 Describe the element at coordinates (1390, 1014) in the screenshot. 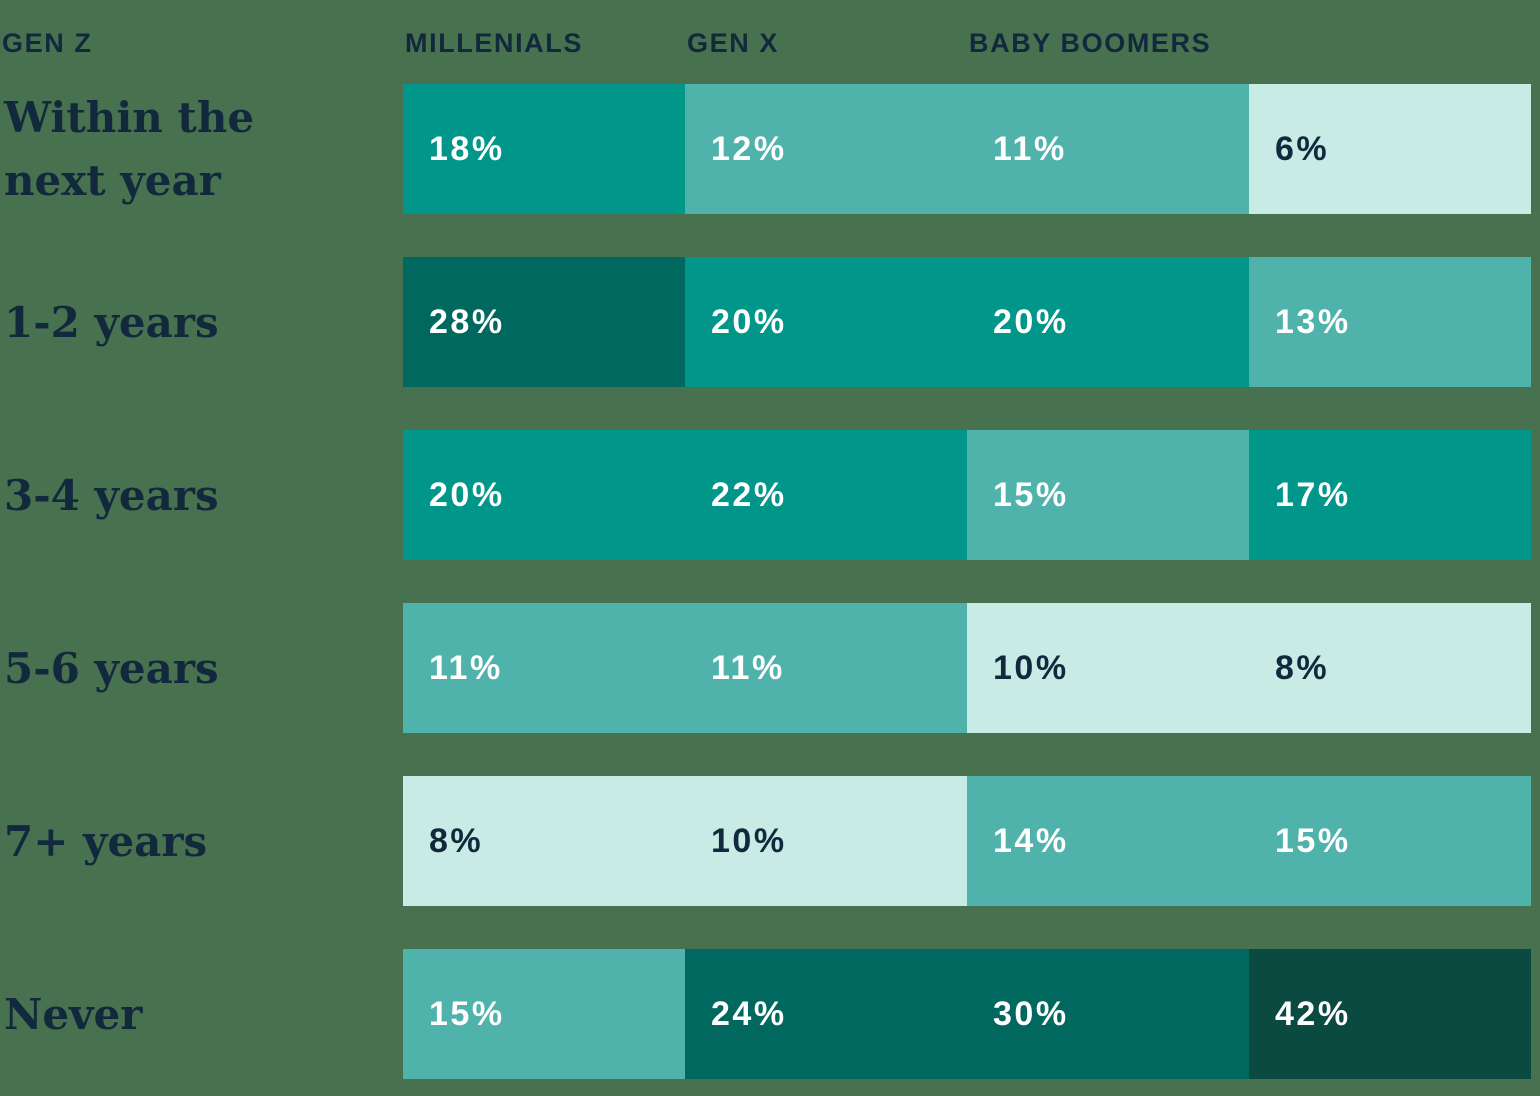

I see `heatmap-cell: 42%` at that location.